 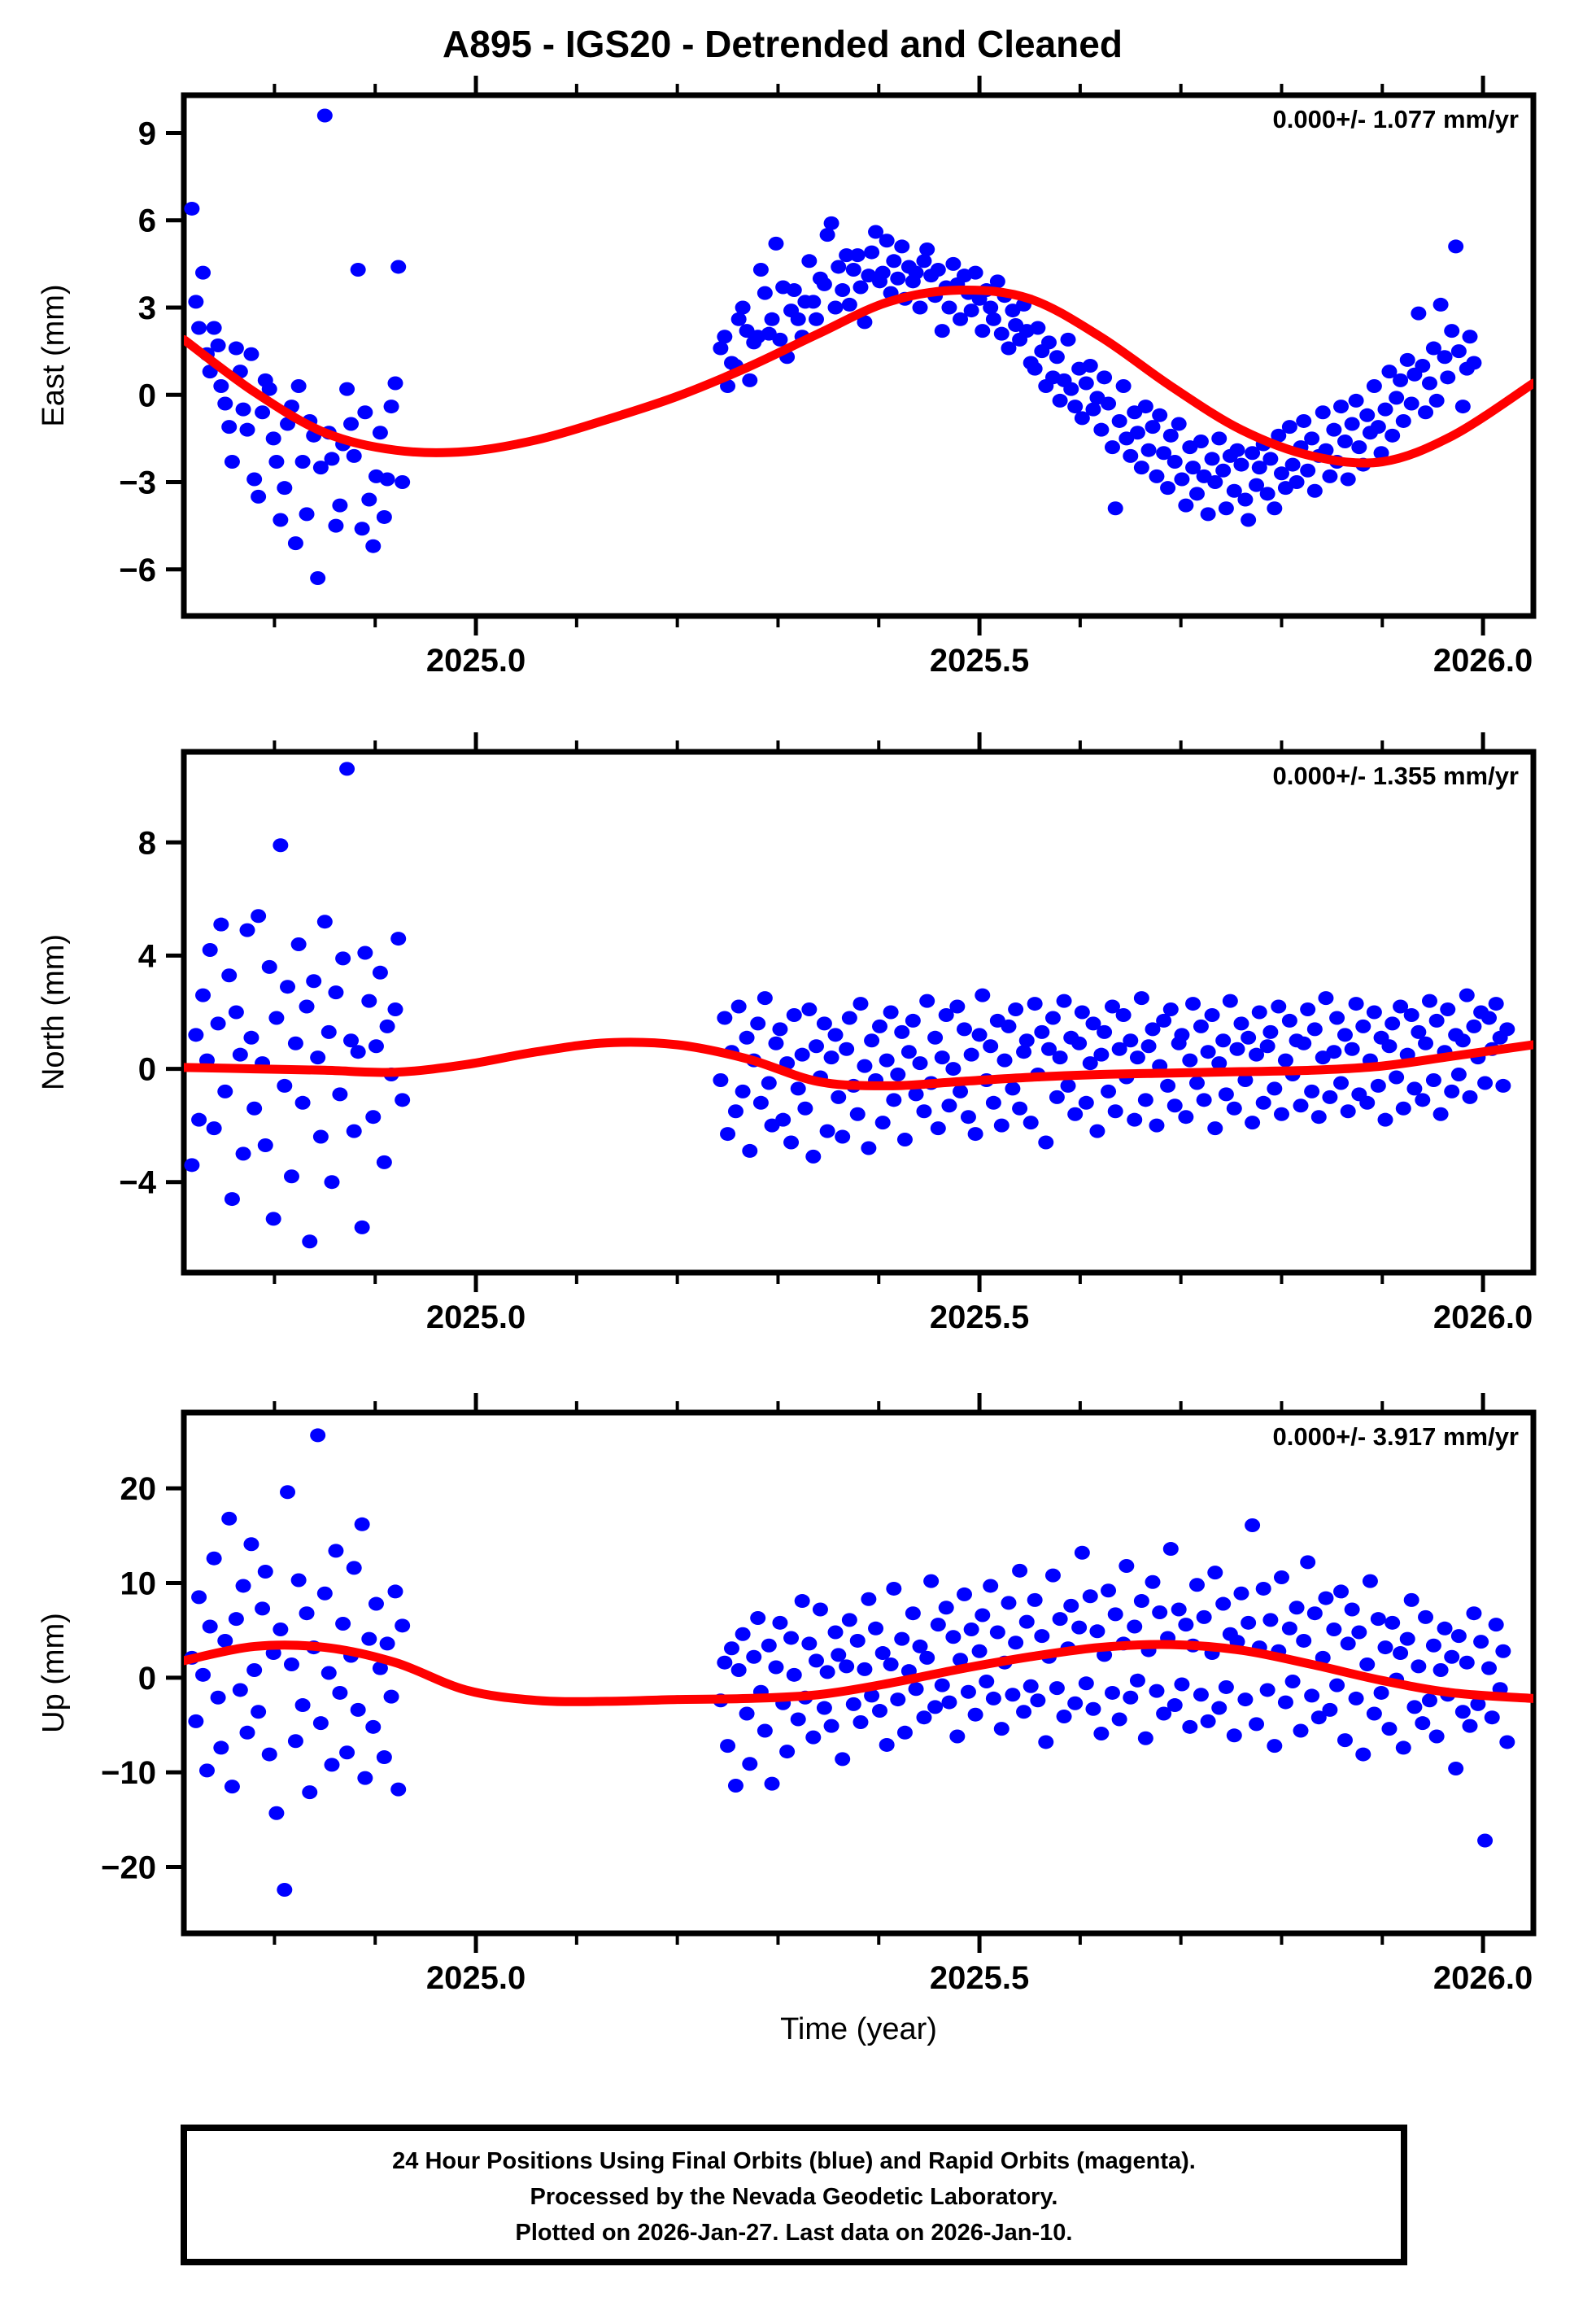 What do you see at coordinates (147, 956) in the screenshot?
I see `y-axis-tick-label: 4` at bounding box center [147, 956].